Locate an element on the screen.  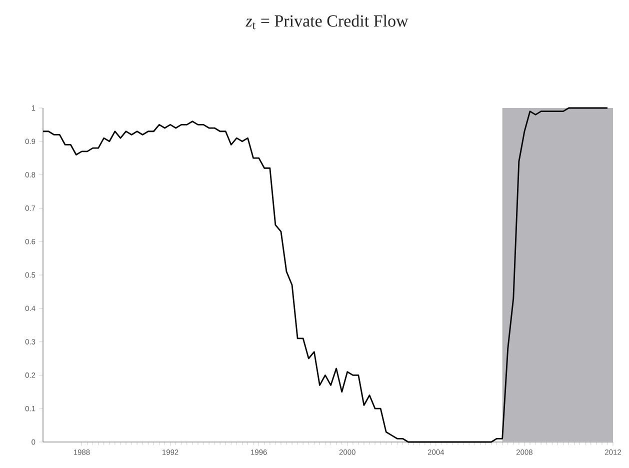
chart-title: z$_{t}$ = Private Credit Flow is located at coordinates (327, 22).